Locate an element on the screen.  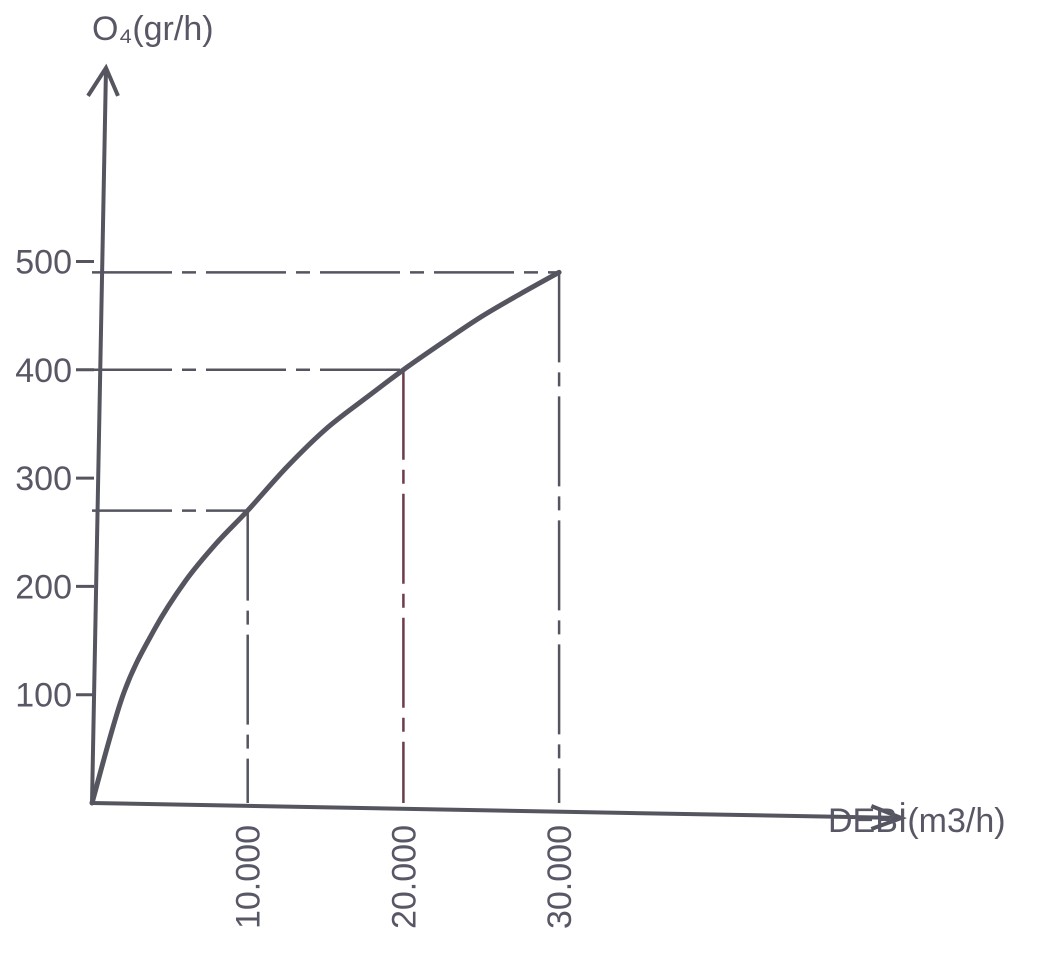
y-axis-label: O₄(gr/h) is located at coordinates (153, 29).